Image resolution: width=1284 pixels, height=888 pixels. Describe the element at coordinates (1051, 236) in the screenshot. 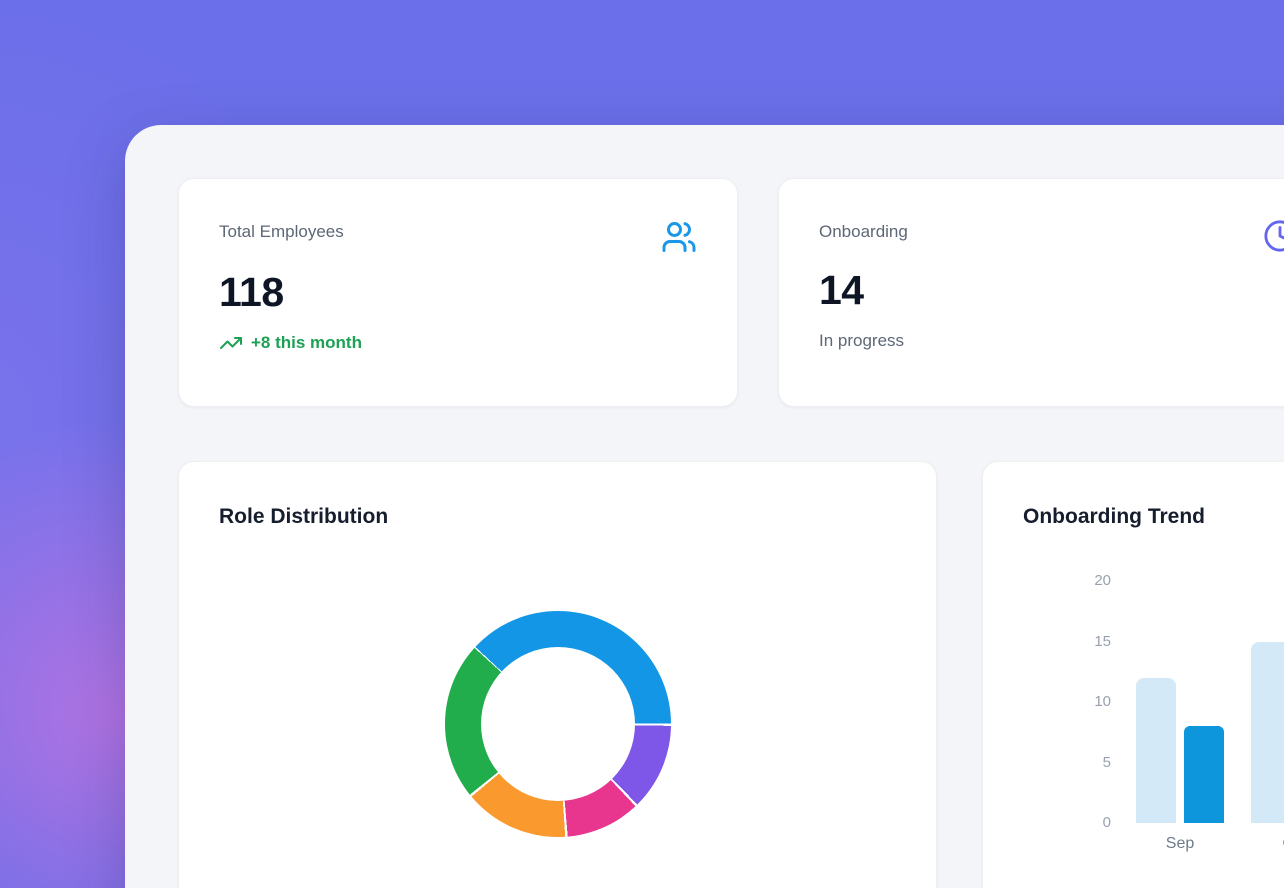

I see `stat-card-header: Onboarding` at that location.